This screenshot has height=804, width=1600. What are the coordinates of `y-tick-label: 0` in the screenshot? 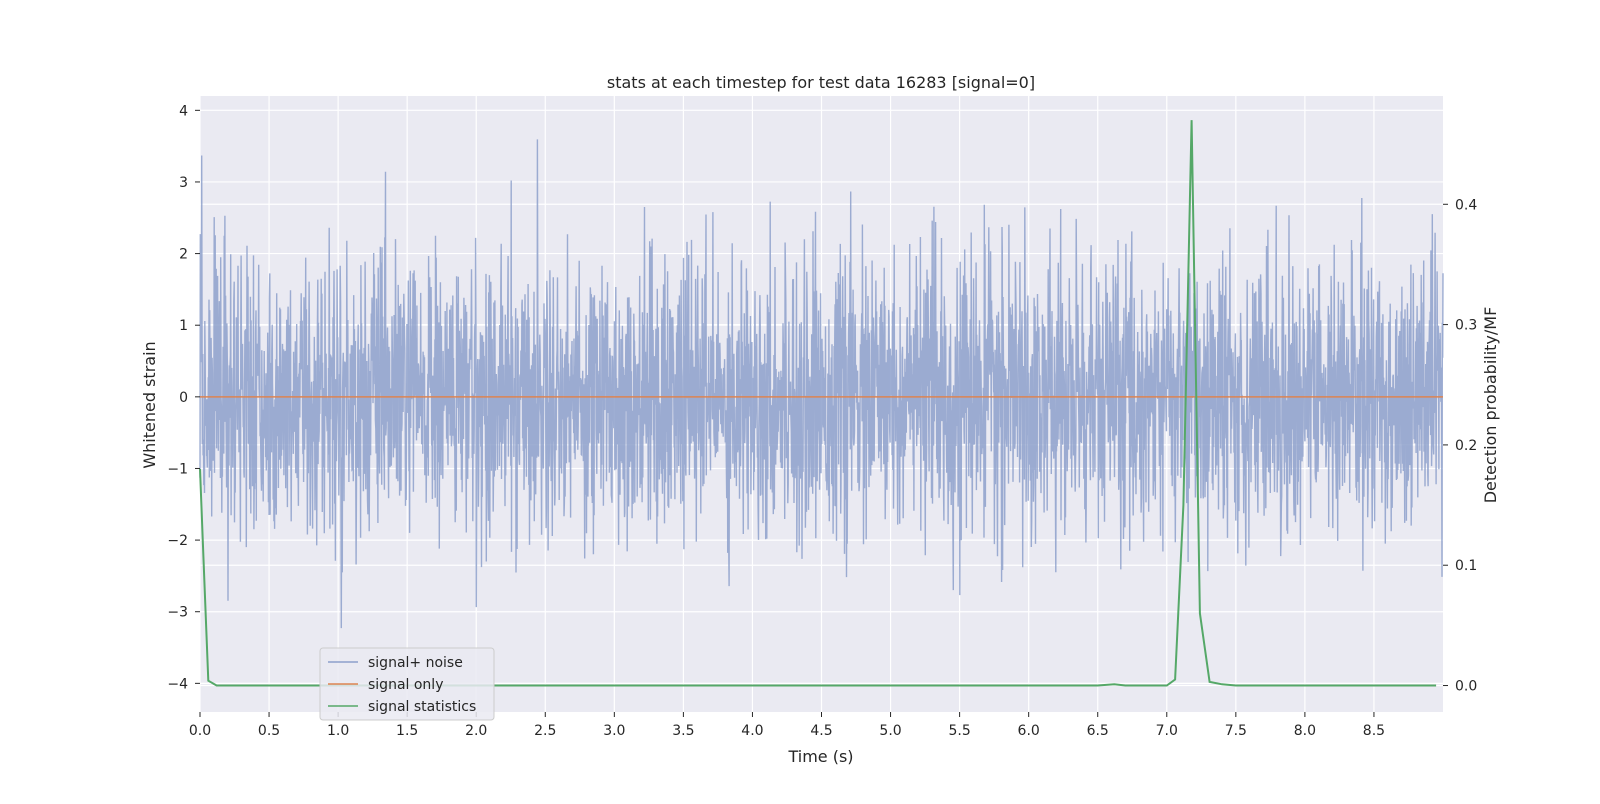 It's located at (183, 398).